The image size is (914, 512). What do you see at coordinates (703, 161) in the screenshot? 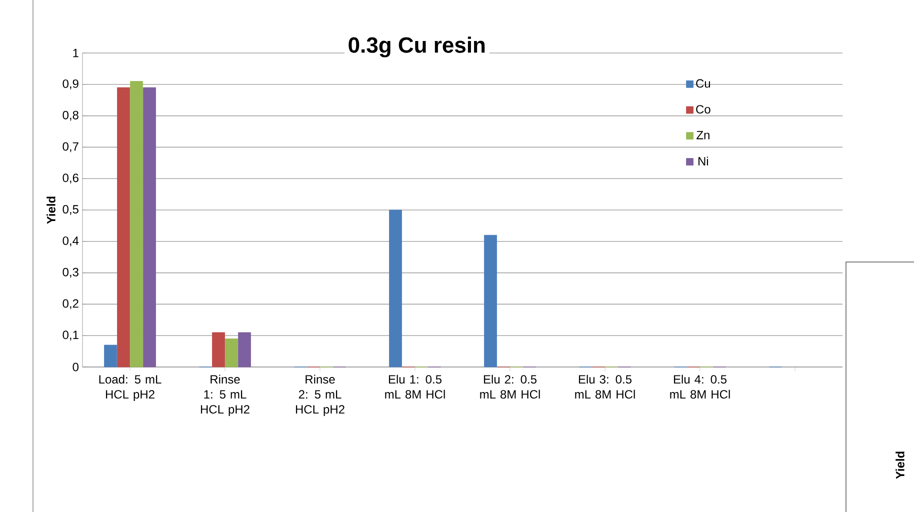
I see `legend-label: Ni` at bounding box center [703, 161].